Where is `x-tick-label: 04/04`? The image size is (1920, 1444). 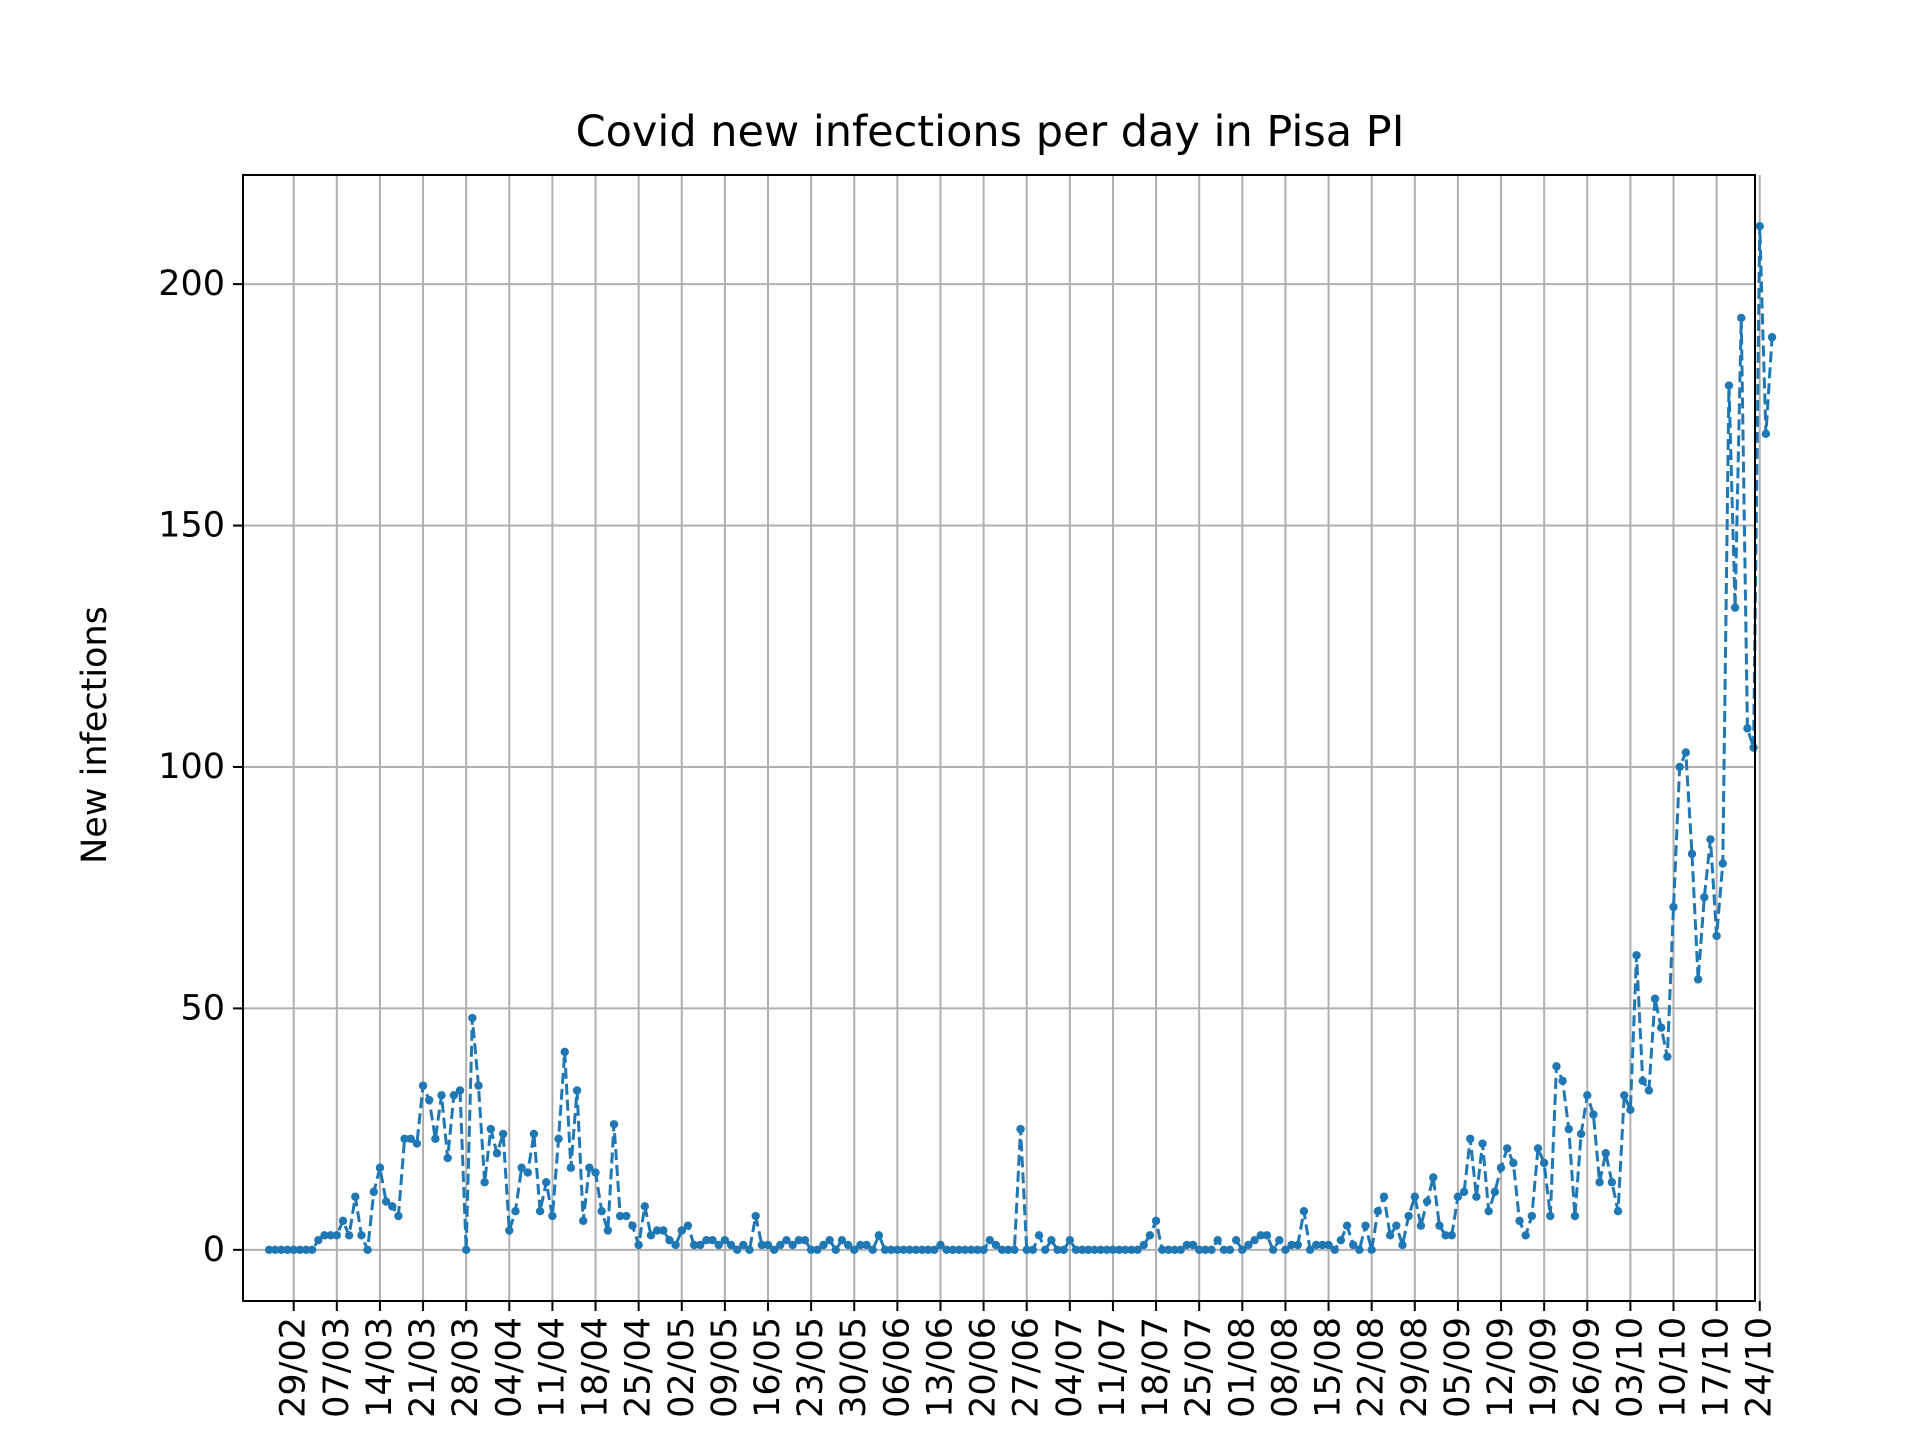
x-tick-label: 04/04 is located at coordinates (509, 1367).